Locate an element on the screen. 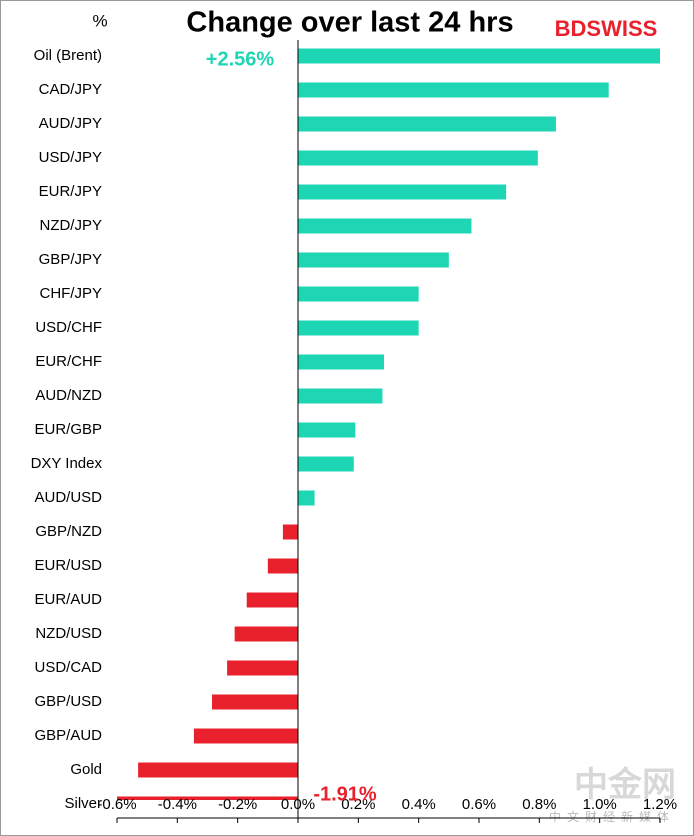 The width and height of the screenshot is (694, 836). y-tick-label: DXY Index is located at coordinates (67, 463).